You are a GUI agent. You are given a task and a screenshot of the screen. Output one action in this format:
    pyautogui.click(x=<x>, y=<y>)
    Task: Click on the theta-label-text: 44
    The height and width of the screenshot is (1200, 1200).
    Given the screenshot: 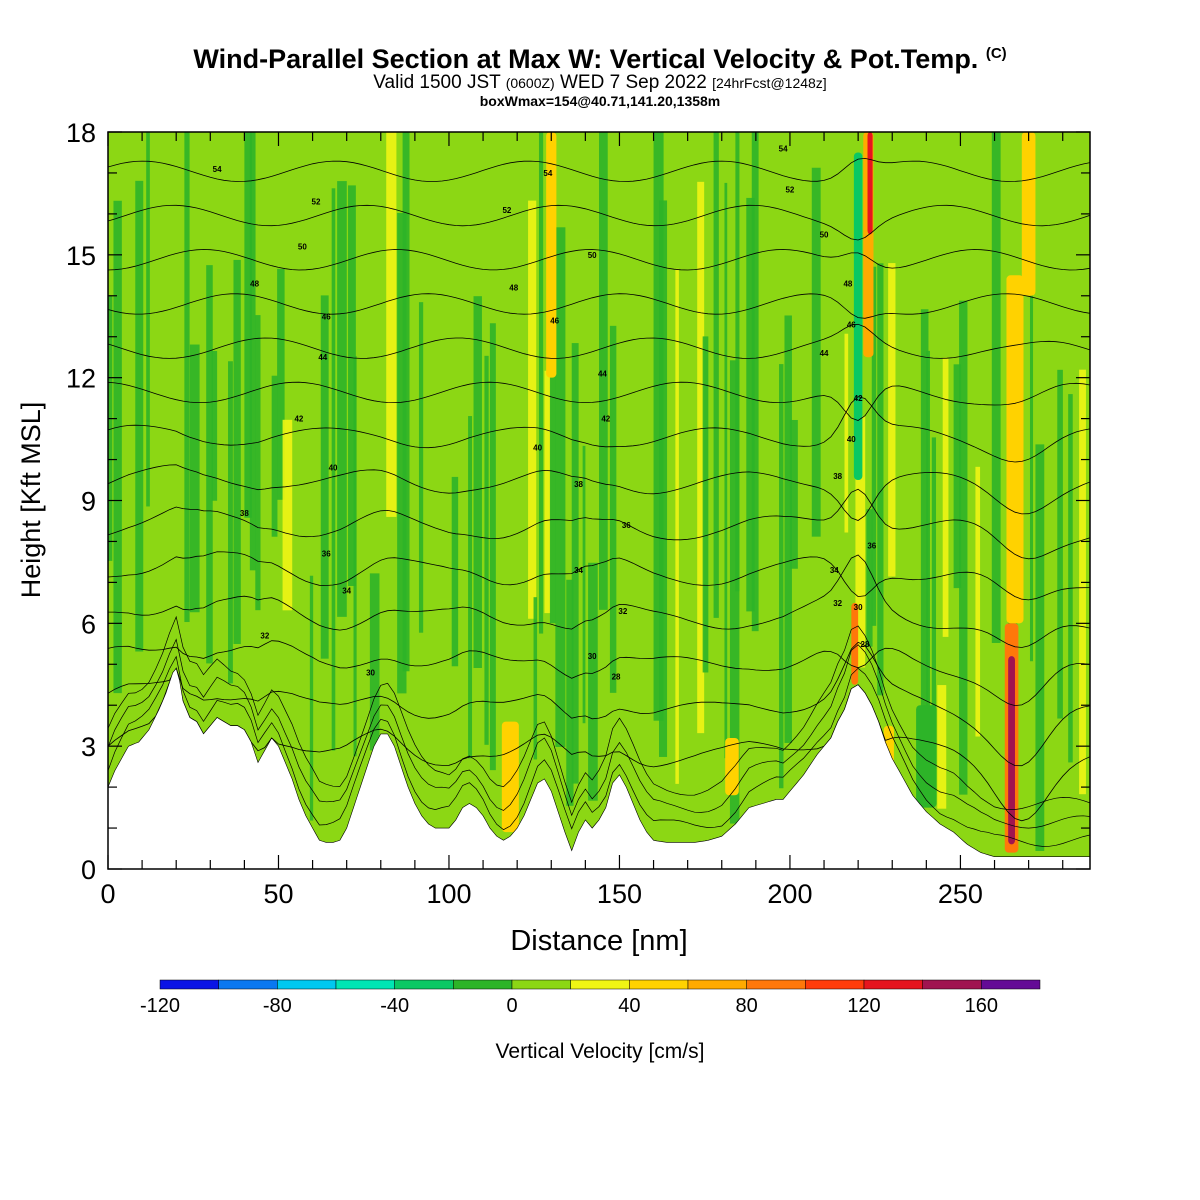 What is the action you would take?
    pyautogui.click(x=322, y=357)
    